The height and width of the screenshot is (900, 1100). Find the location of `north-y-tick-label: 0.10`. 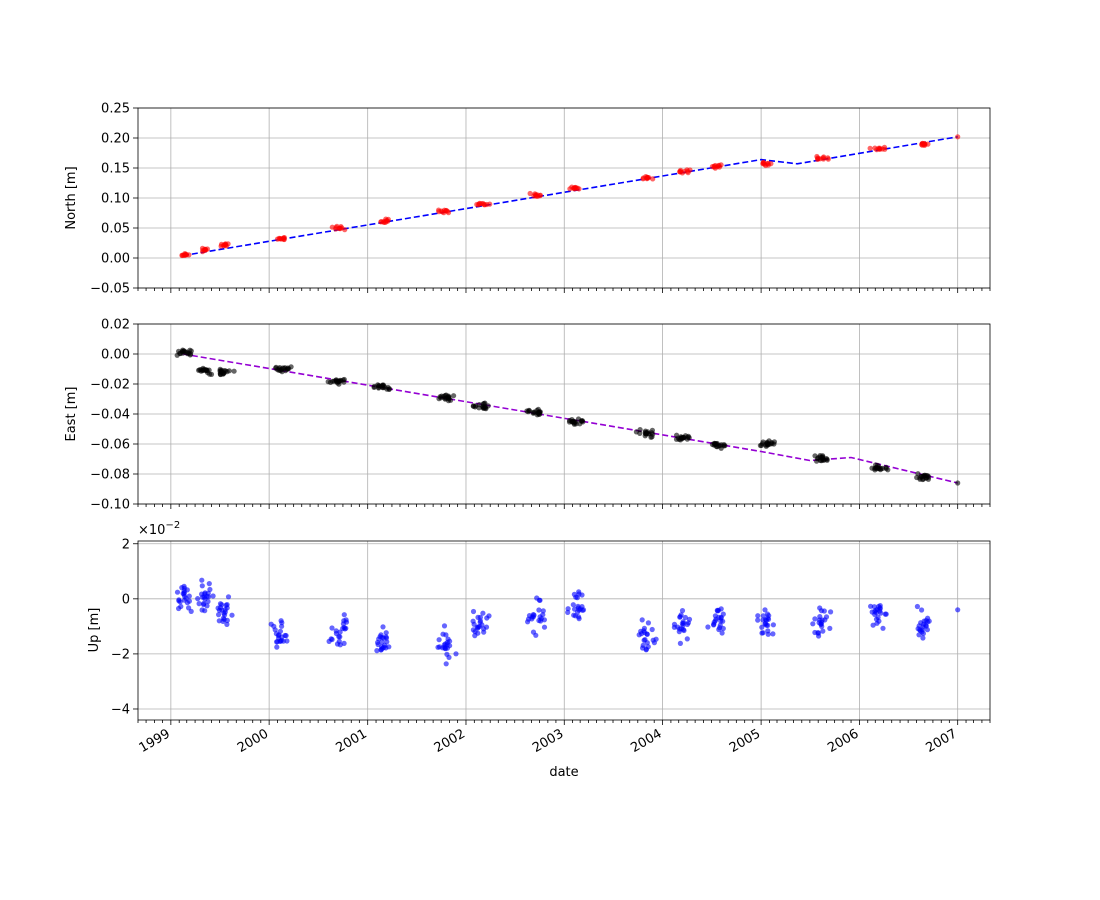

north-y-tick-label: 0.10 is located at coordinates (115, 199).